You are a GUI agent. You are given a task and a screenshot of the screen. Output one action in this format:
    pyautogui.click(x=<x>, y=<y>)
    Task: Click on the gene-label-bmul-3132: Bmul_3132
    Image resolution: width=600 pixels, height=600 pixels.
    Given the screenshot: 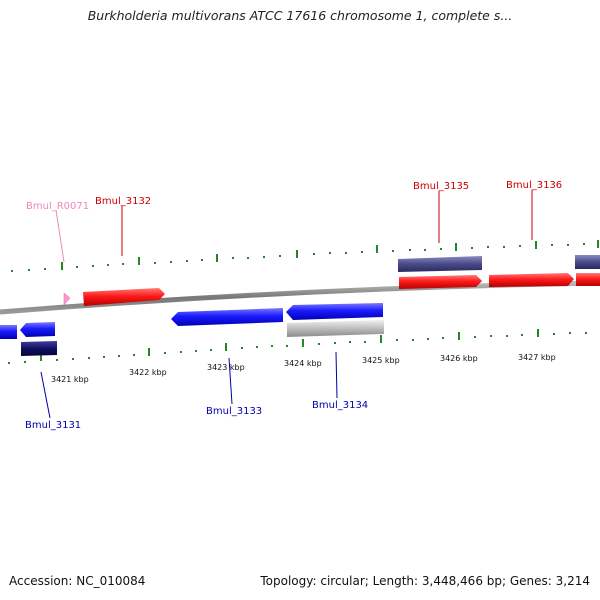 What is the action you would take?
    pyautogui.click(x=123, y=201)
    